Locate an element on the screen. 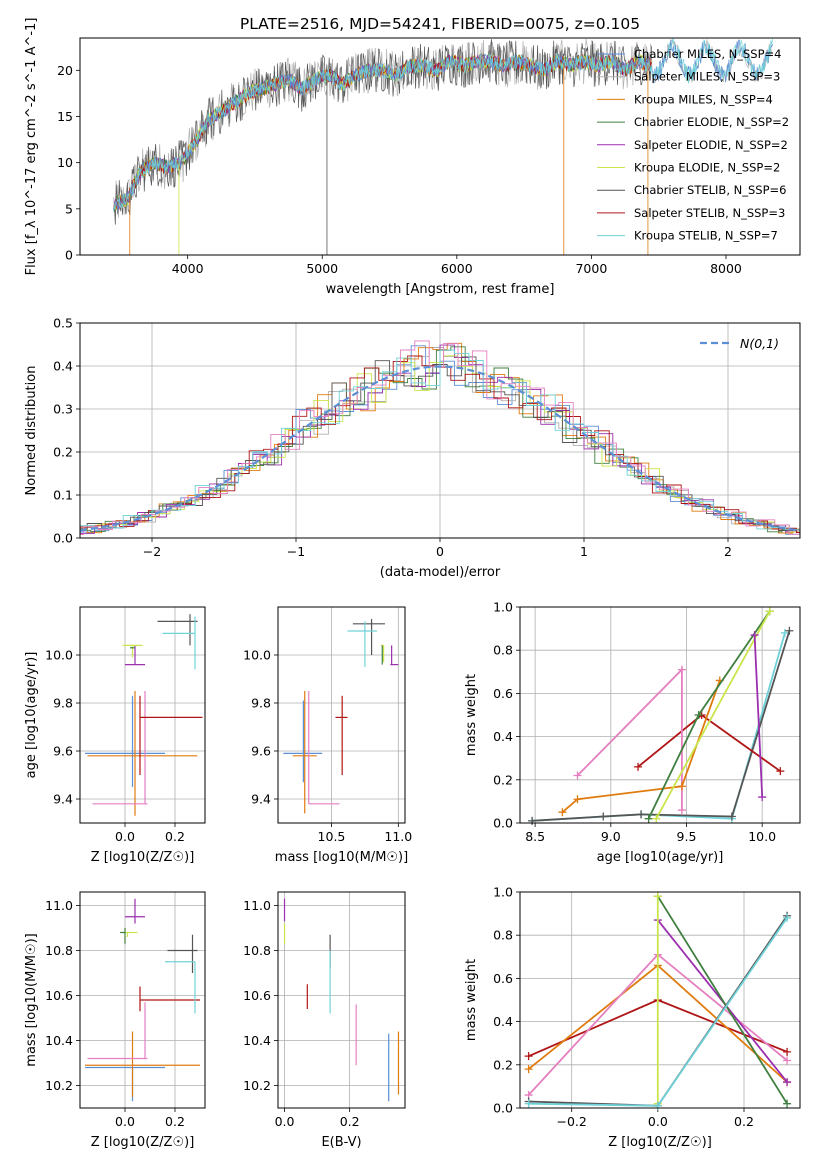  legend-label: Chabrier ELODIE, N_SSP=2 is located at coordinates (711, 122).